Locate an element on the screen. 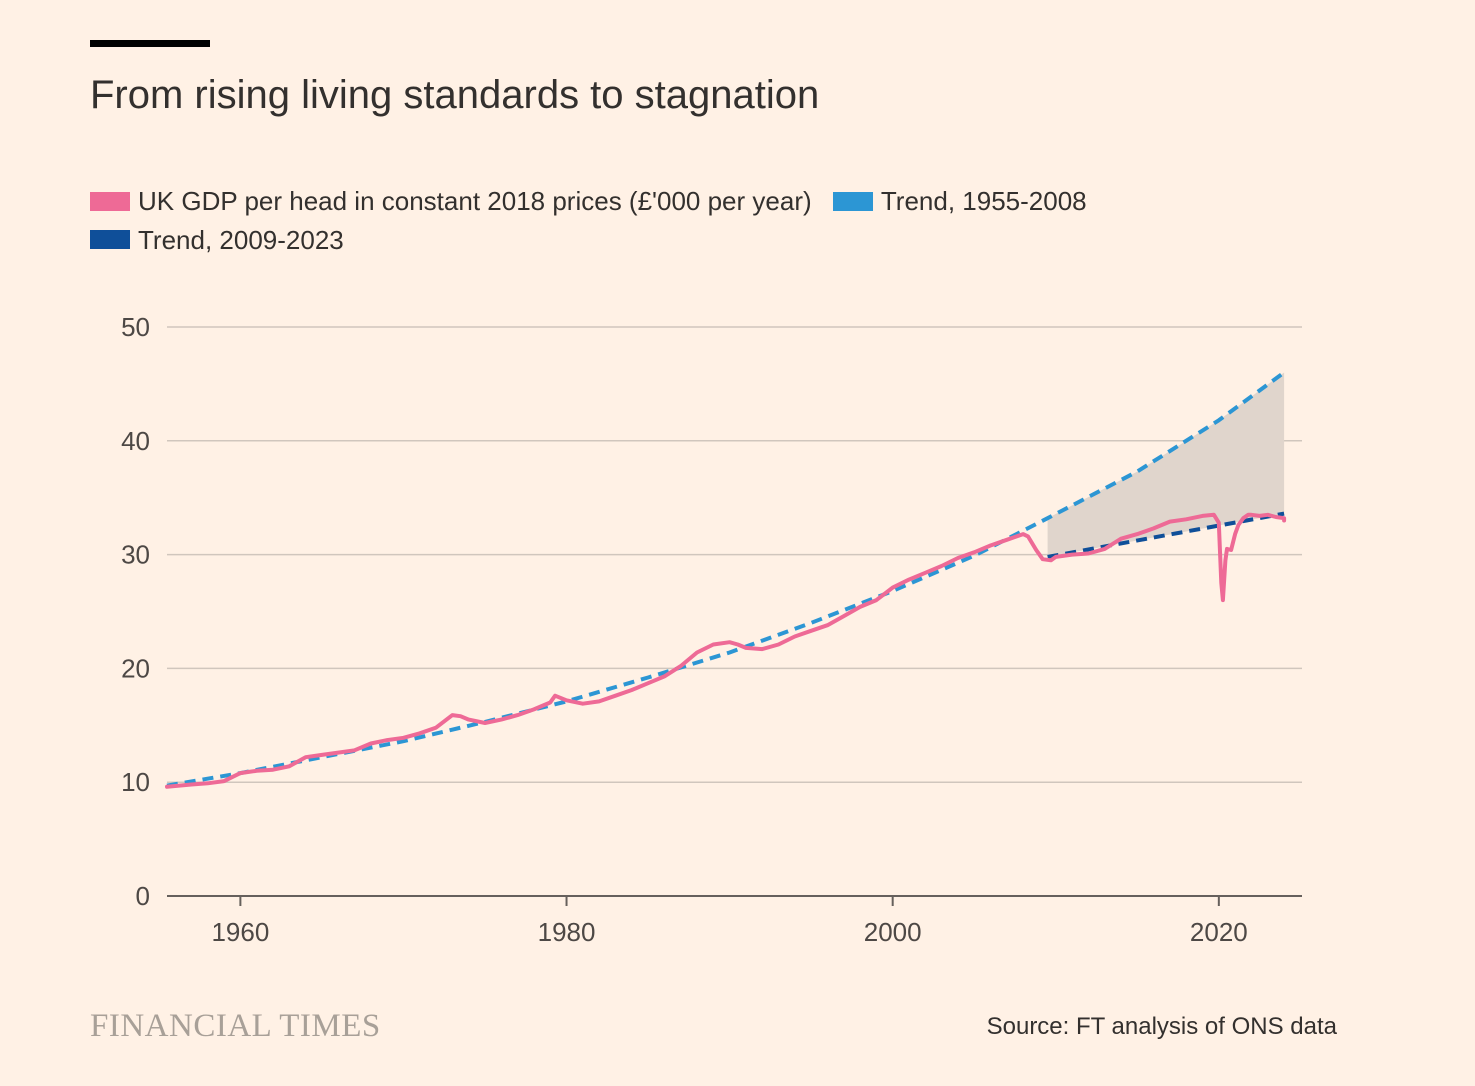 The height and width of the screenshot is (1086, 1475). title-rule is located at coordinates (150, 43).